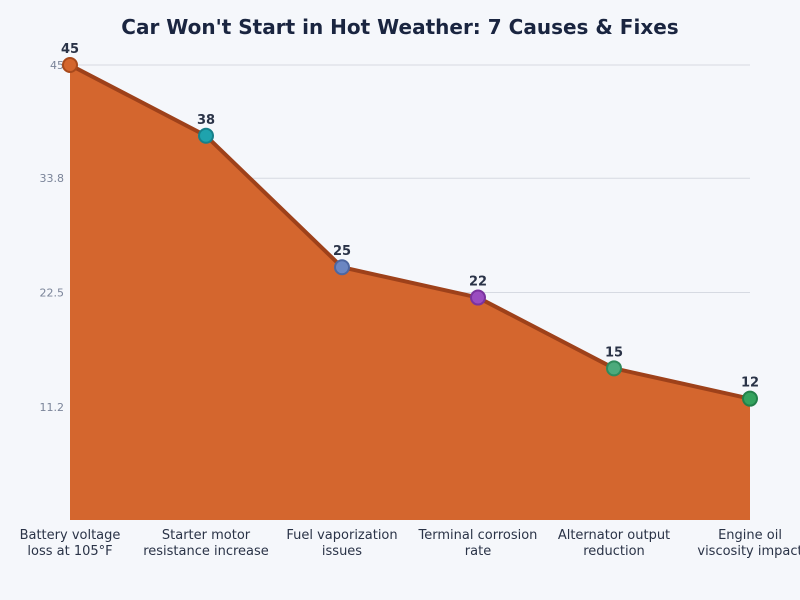  What do you see at coordinates (70, 49) in the screenshot?
I see `data-label: 45` at bounding box center [70, 49].